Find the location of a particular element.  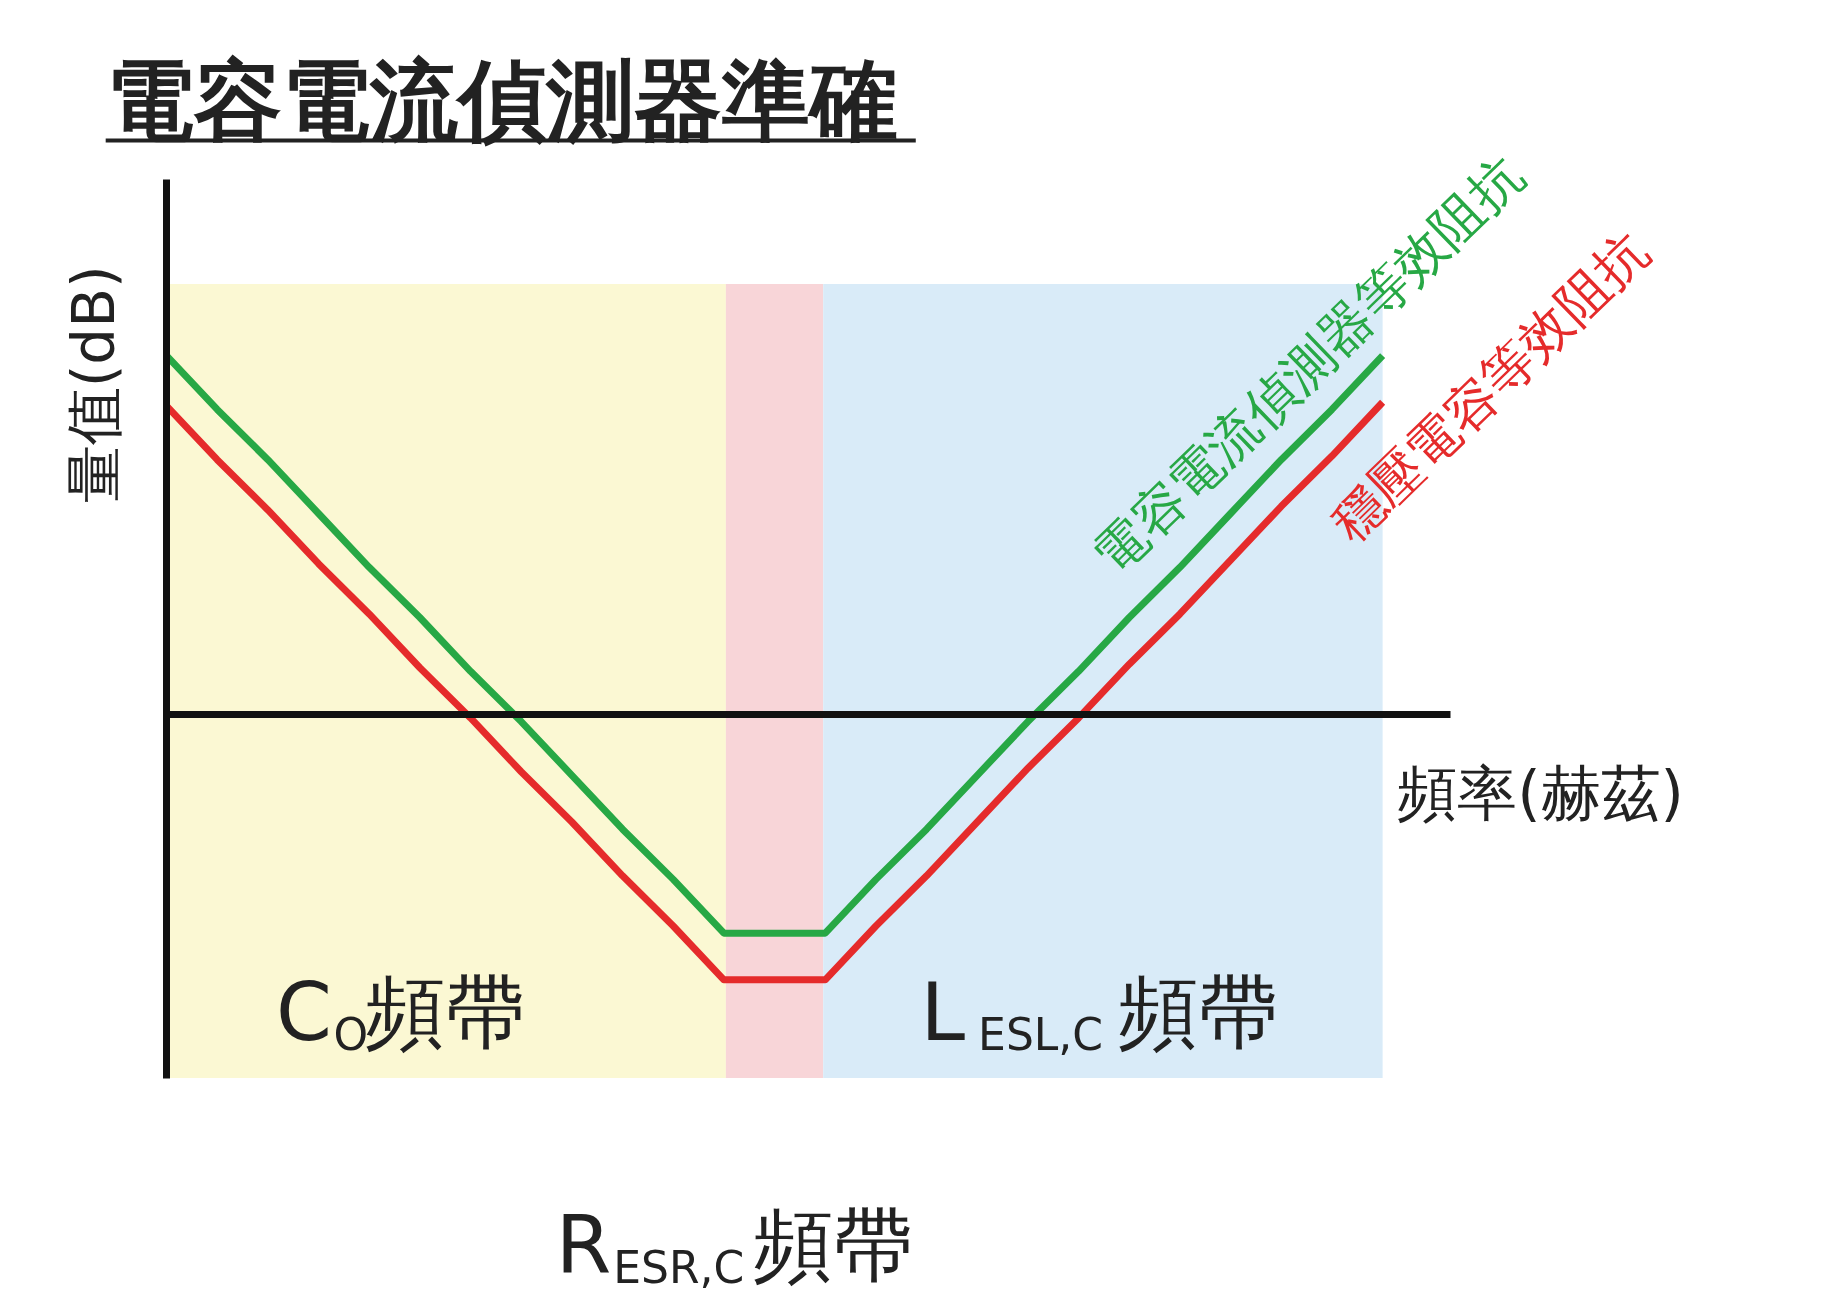

chart-title: 電容電流偵測器準確 is located at coordinates (501, 101).